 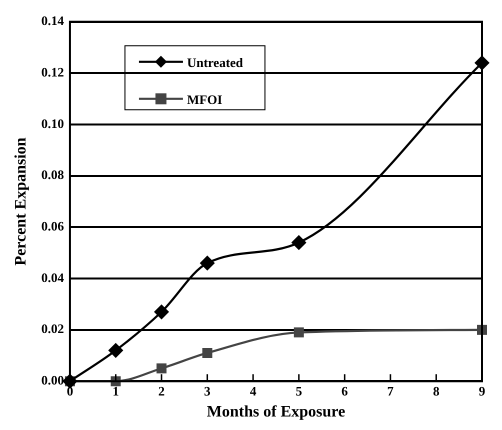 I want to click on x-tick-label: 2, so click(x=161, y=390).